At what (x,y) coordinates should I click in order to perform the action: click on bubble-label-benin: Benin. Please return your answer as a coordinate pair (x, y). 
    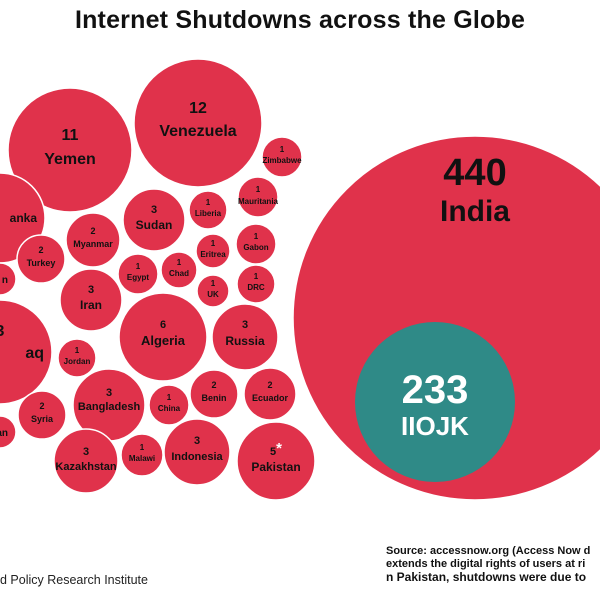
    Looking at the image, I should click on (213, 398).